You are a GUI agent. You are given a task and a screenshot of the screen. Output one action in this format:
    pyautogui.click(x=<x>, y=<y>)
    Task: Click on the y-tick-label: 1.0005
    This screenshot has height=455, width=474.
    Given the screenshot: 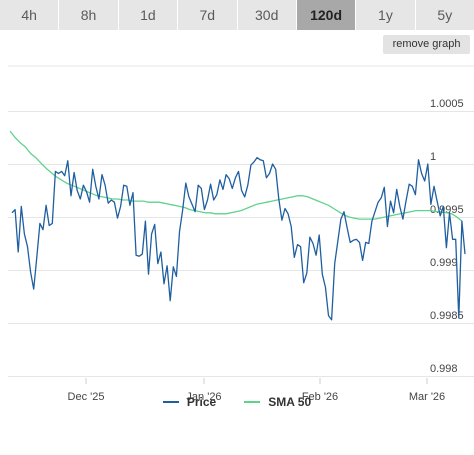 What is the action you would take?
    pyautogui.click(x=447, y=104)
    